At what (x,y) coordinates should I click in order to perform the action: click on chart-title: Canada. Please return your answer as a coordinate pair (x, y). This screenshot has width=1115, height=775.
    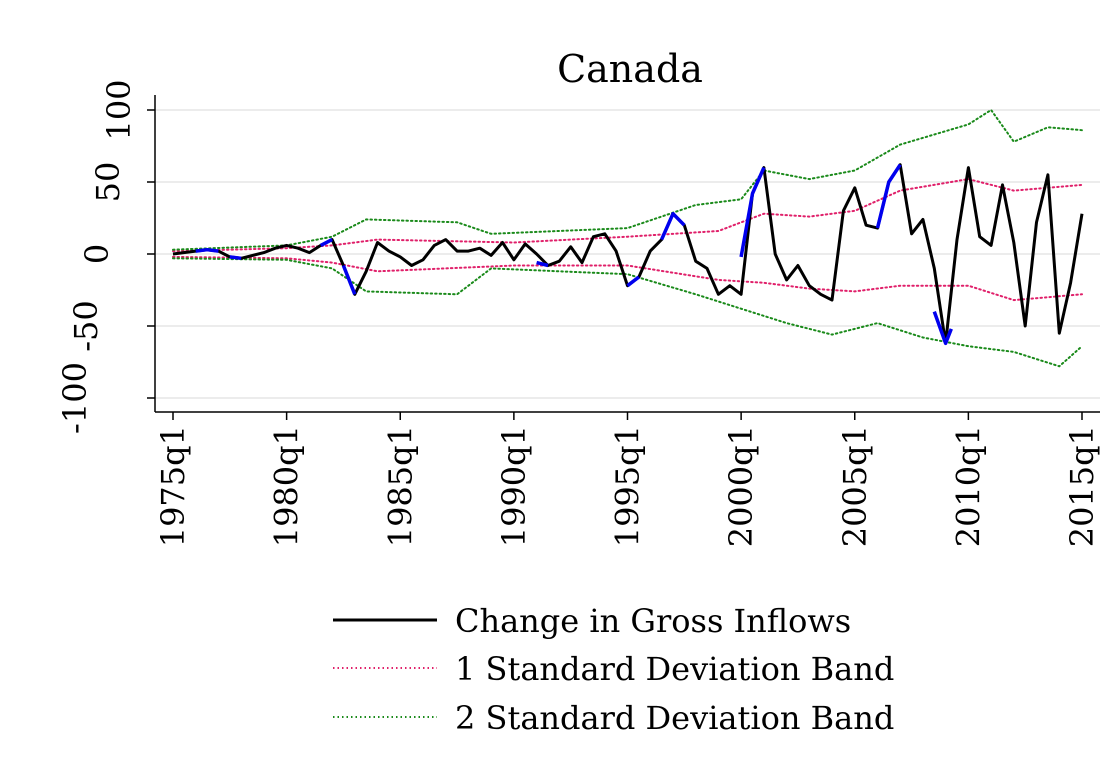
    Looking at the image, I should click on (630, 69).